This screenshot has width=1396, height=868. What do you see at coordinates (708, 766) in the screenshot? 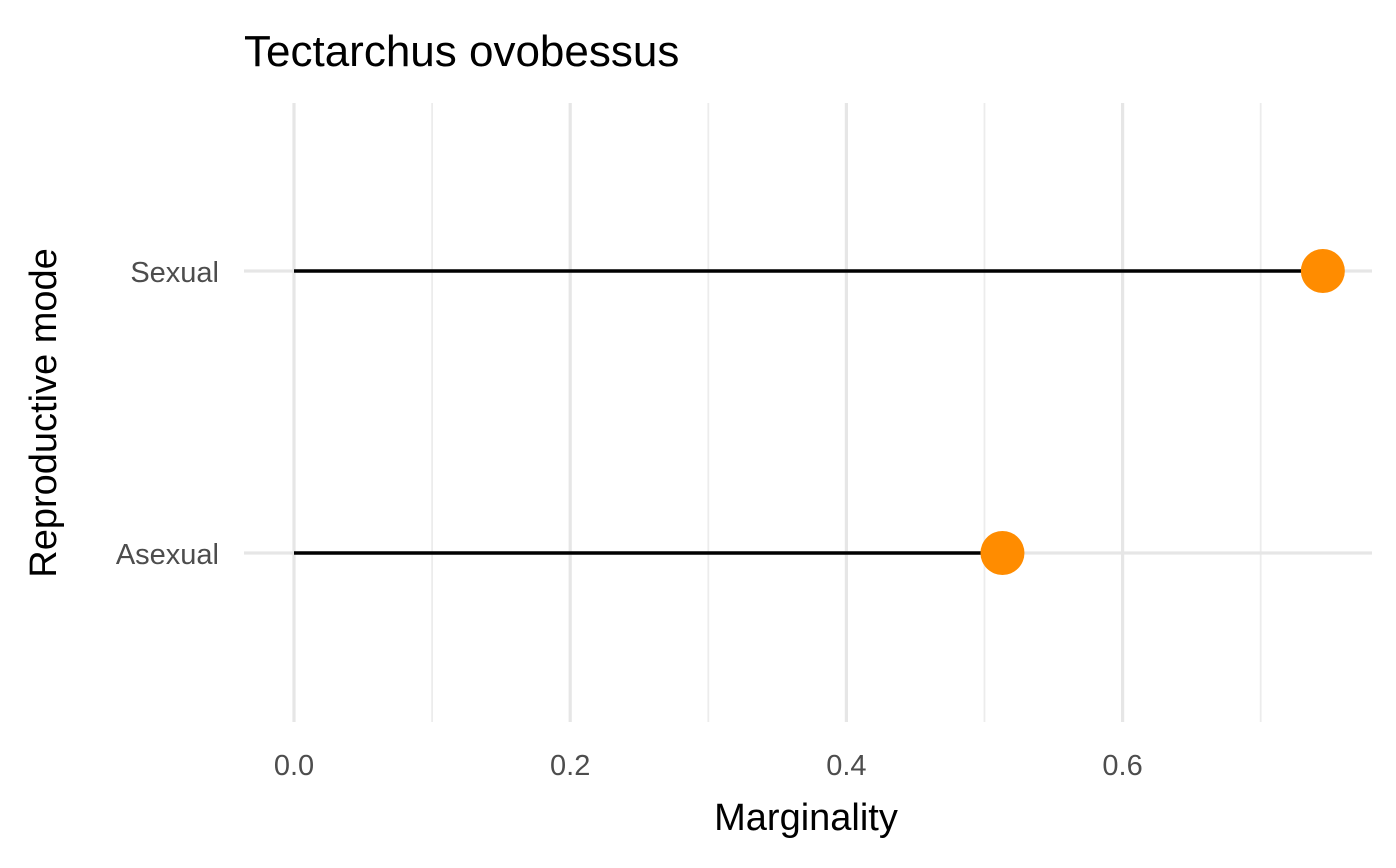
I see `x-axis-tick-labels: 0.0 0.2 0.4 0.6` at bounding box center [708, 766].